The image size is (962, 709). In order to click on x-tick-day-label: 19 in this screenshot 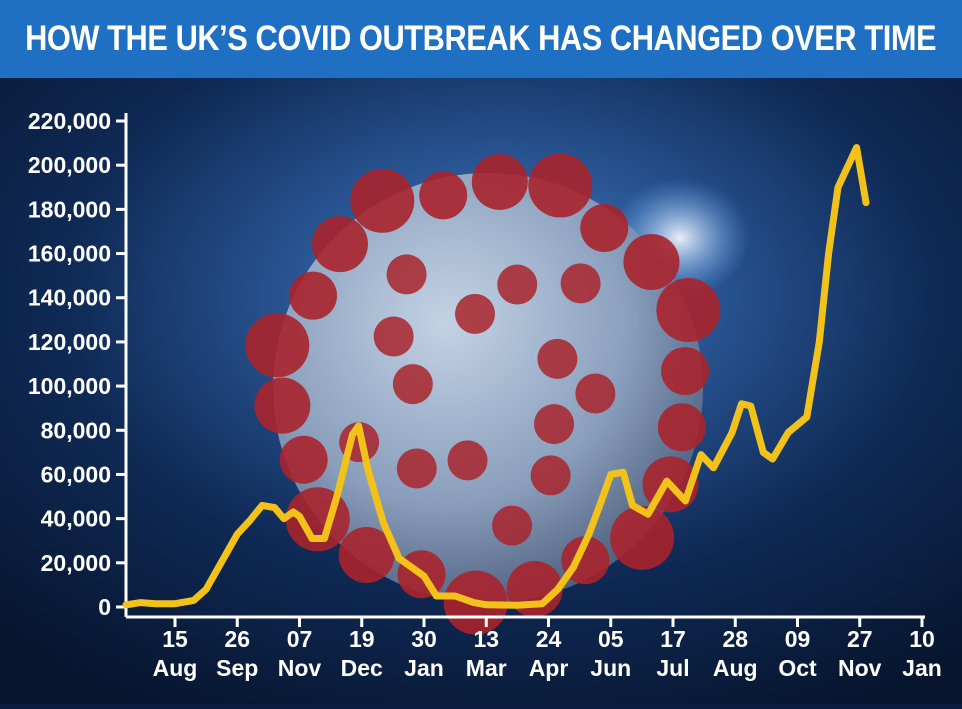, I will do `click(362, 639)`.